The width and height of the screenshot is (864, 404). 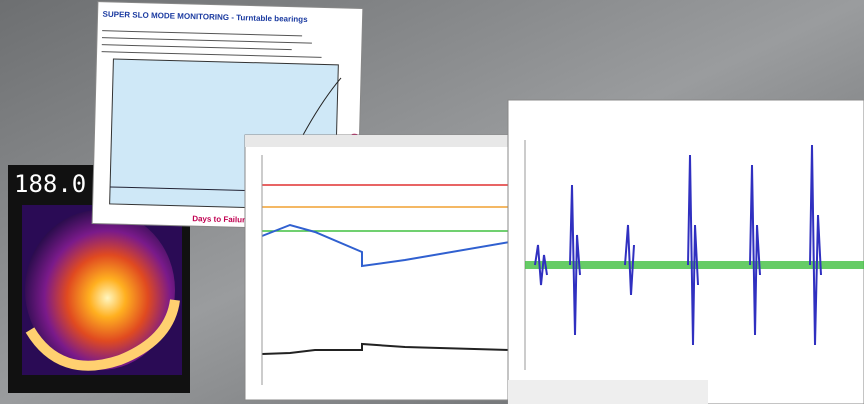 I want to click on thermal-readout: 188.0, so click(x=50, y=184).